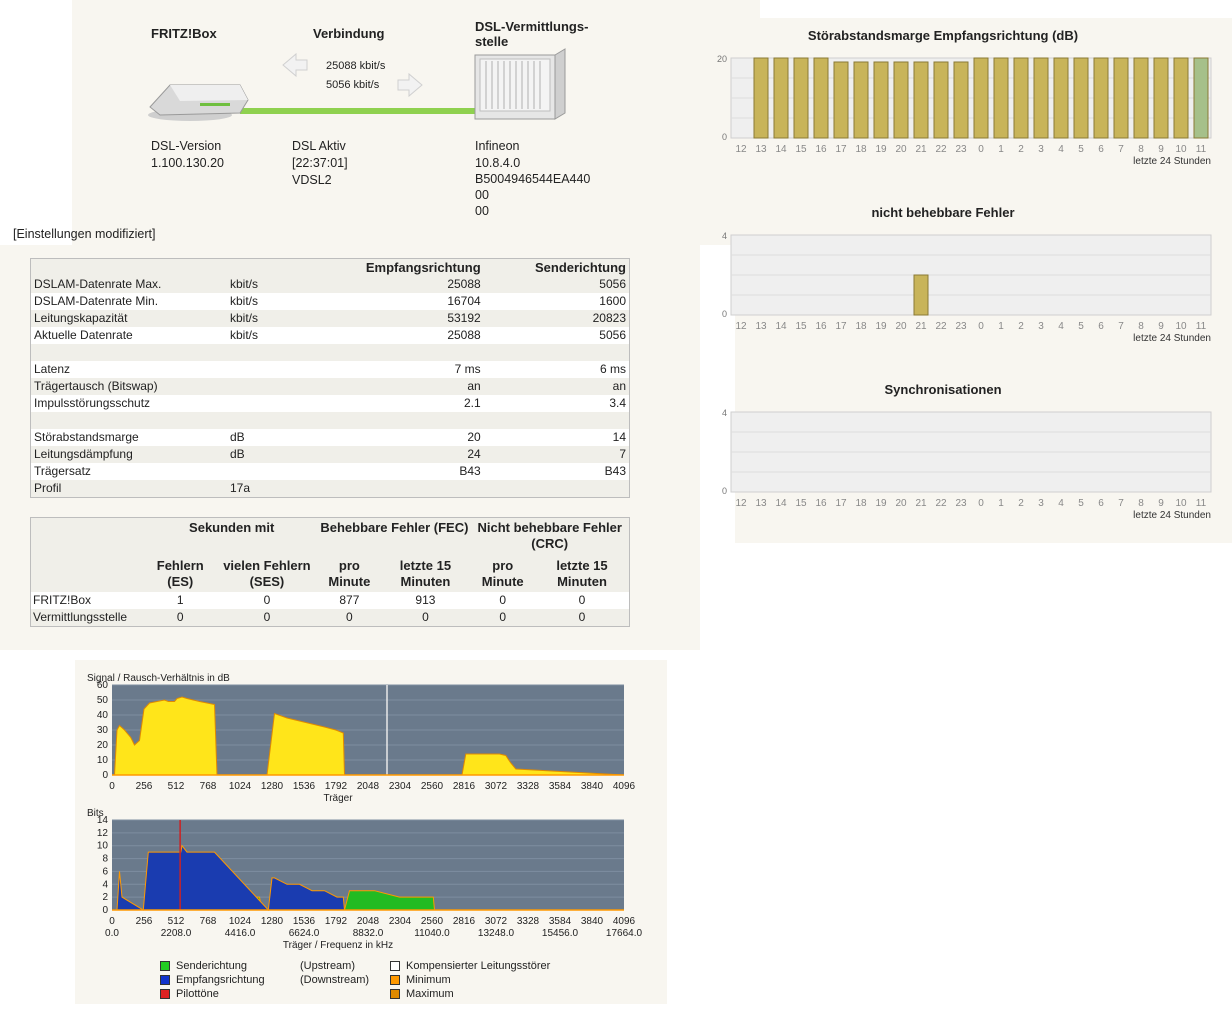 The width and height of the screenshot is (1232, 1014). Describe the element at coordinates (198, 102) in the screenshot. I see `router-icon` at that location.